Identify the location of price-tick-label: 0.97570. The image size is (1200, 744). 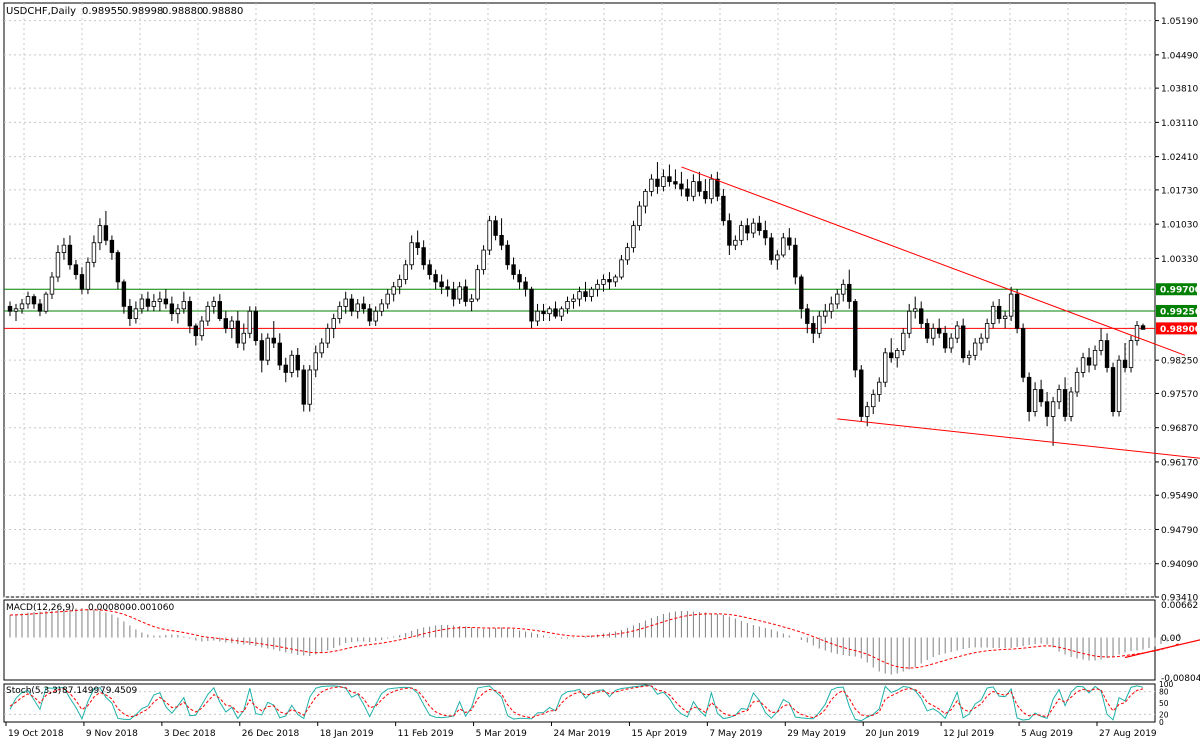
(1179, 395).